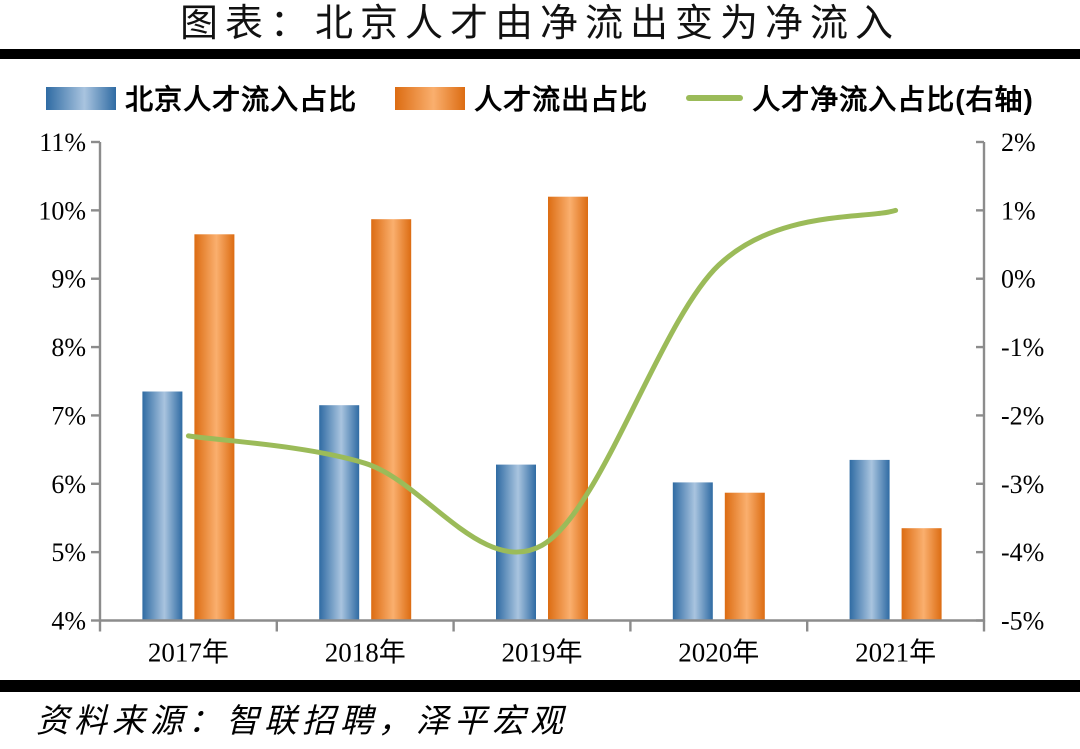  I want to click on legend-marker-outflow-swatch, so click(430, 98).